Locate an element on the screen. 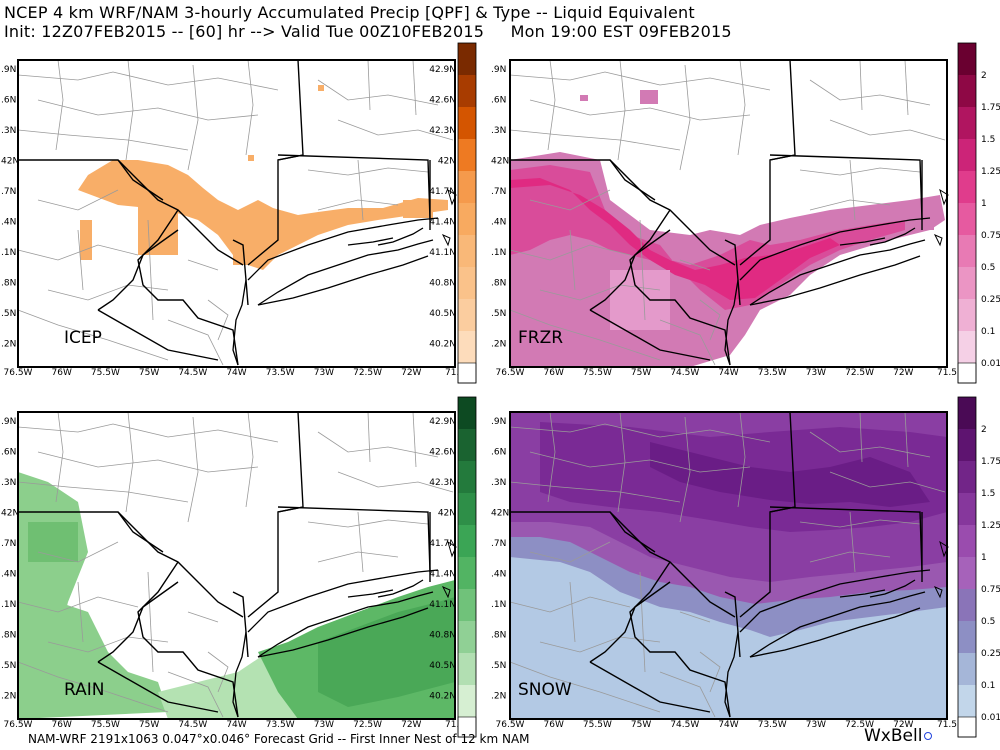  colorbar-icep is located at coordinates (467, 213).